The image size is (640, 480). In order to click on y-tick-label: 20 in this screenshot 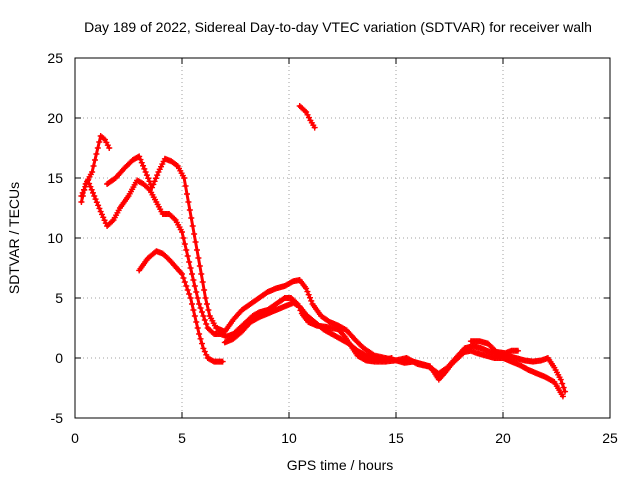, I will do `click(55, 118)`.